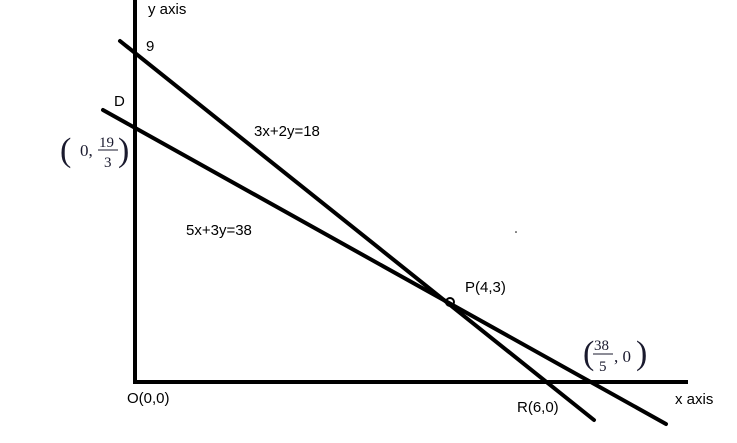 Image resolution: width=737 pixels, height=443 pixels. What do you see at coordinates (601, 346) in the screenshot?
I see `numerator-38: 38` at bounding box center [601, 346].